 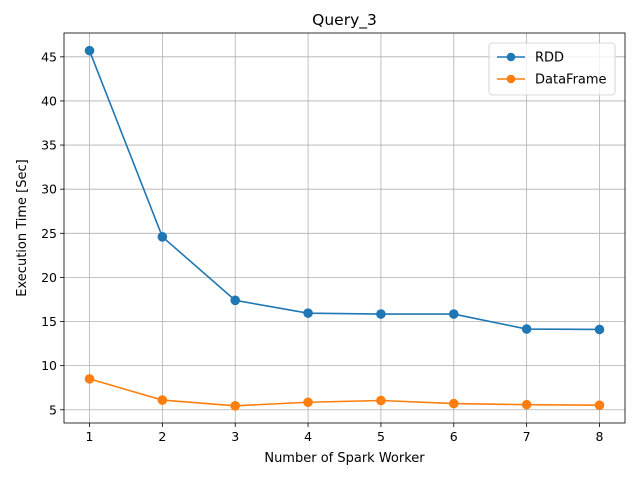 I want to click on y-tick-label: 30, so click(x=49, y=189).